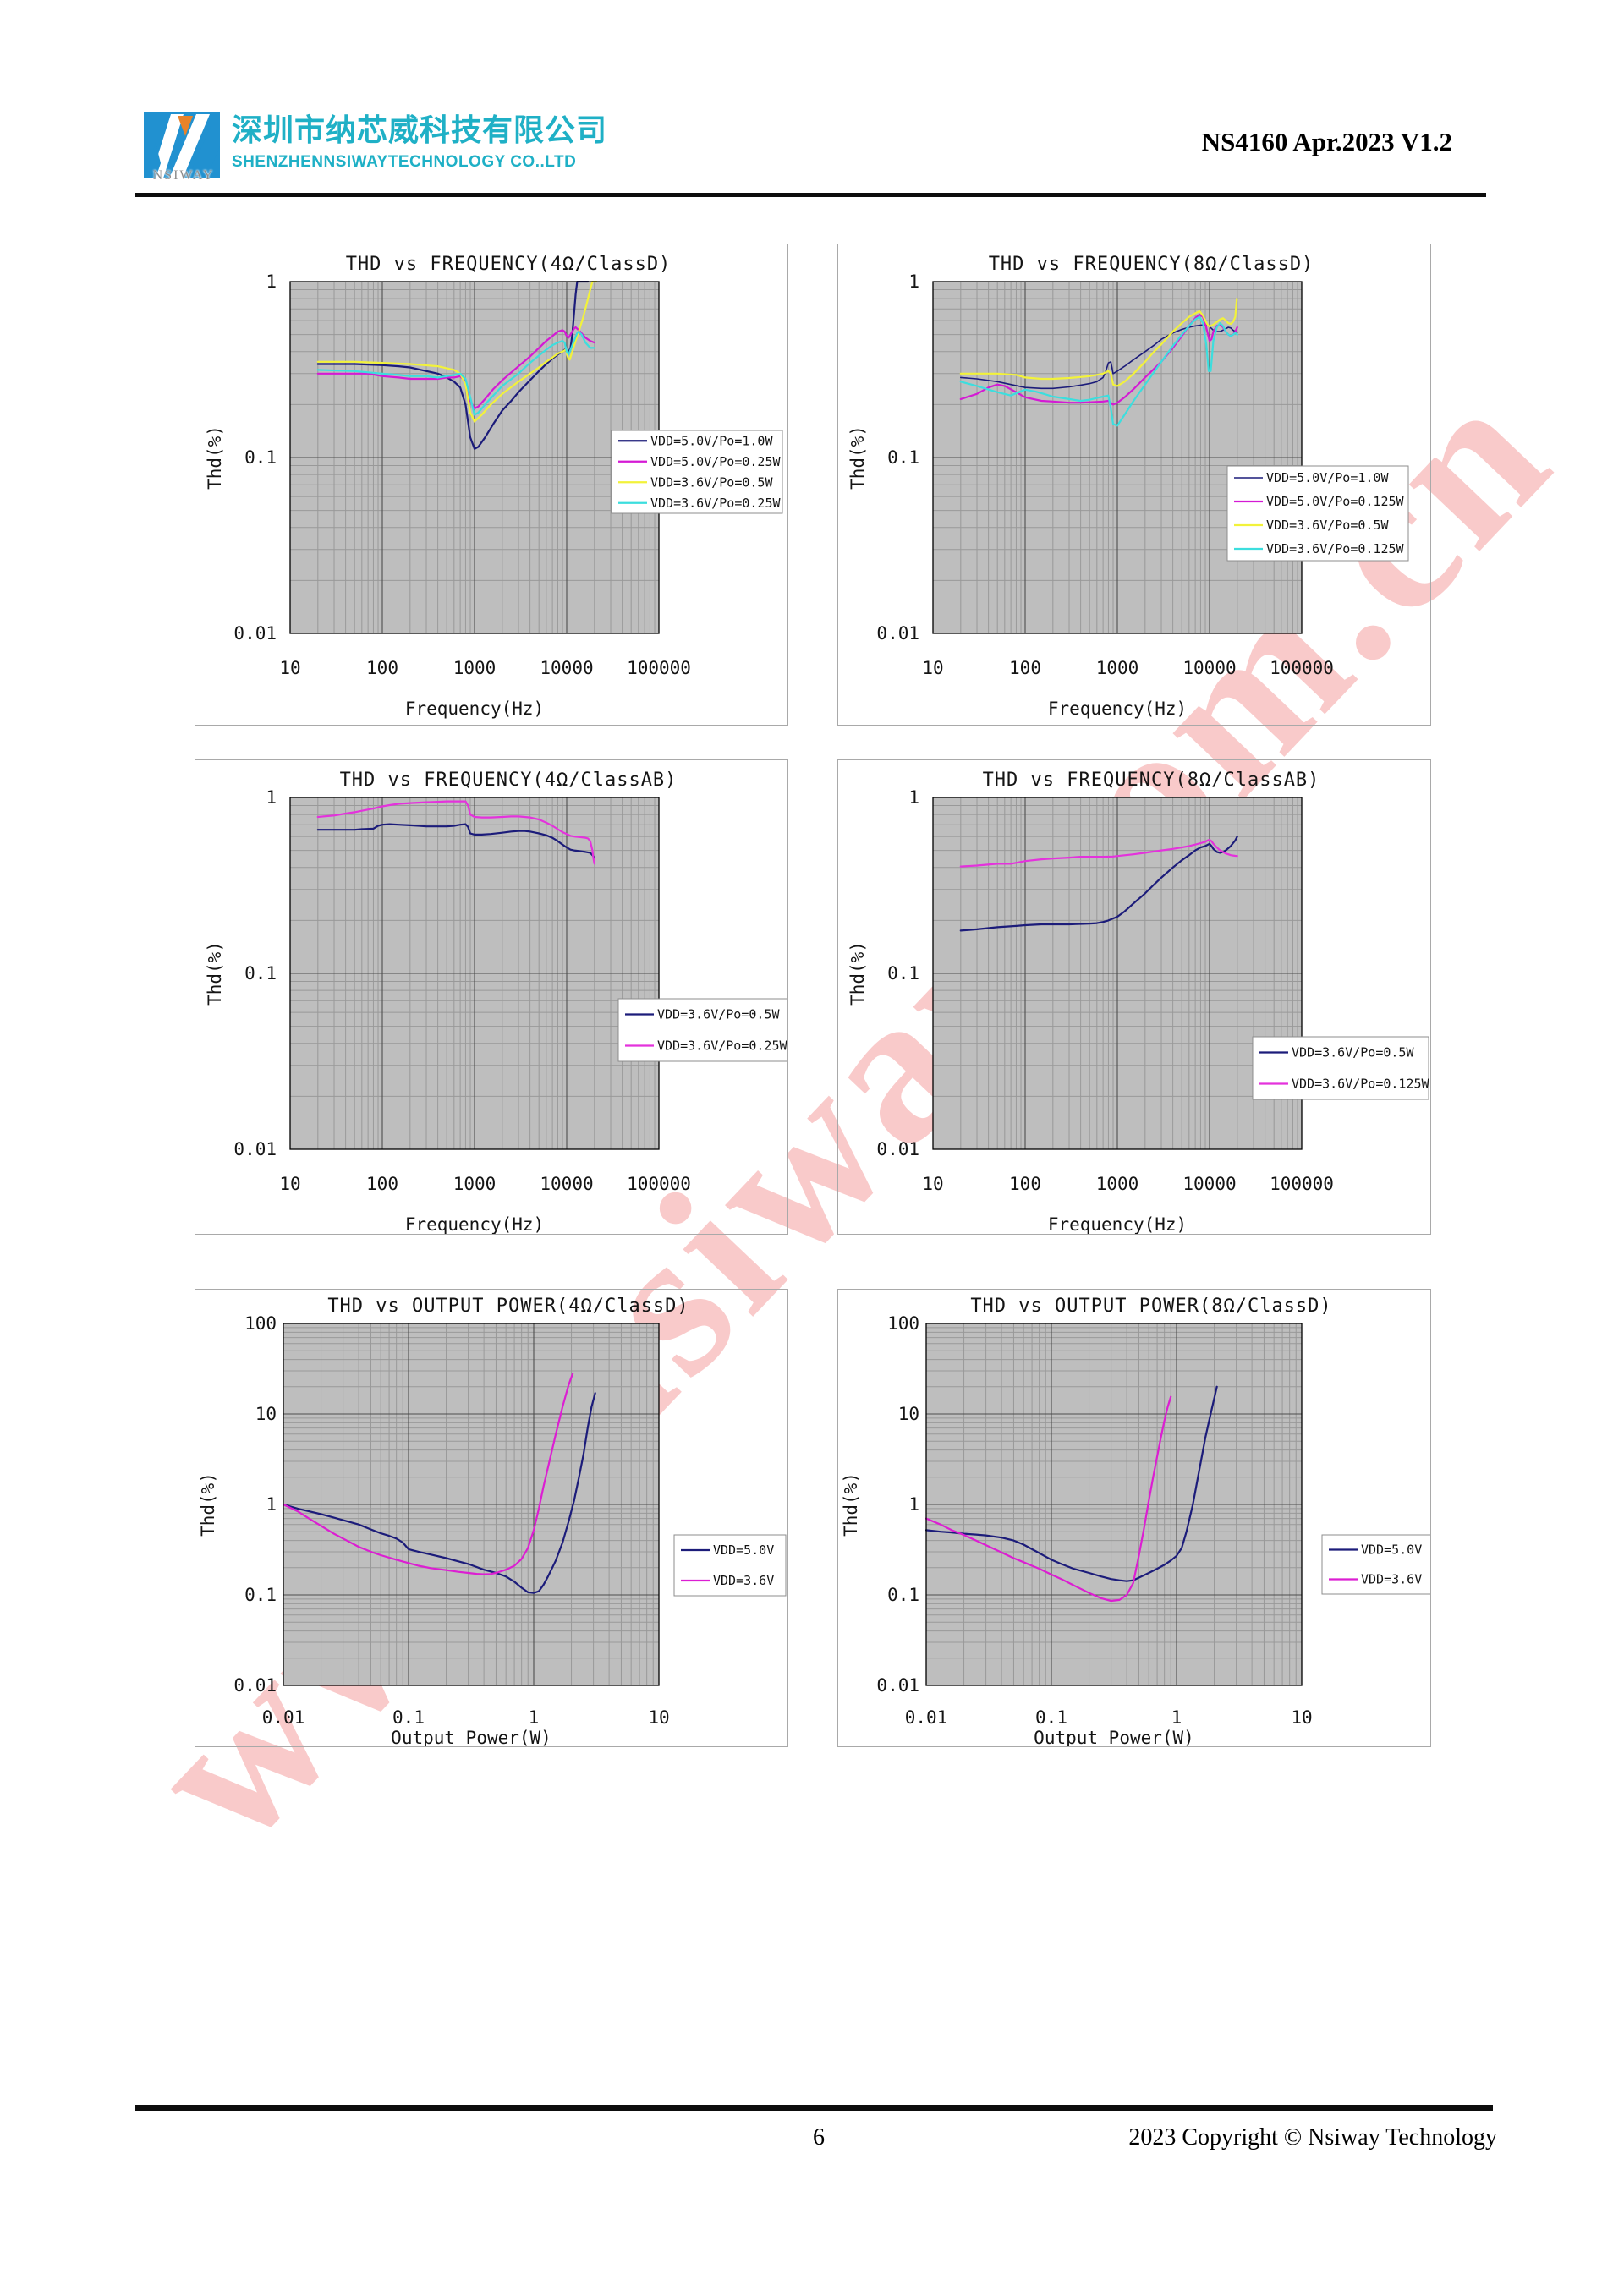 This screenshot has width=1624, height=2296. I want to click on svg-text: VDD=5.0V/Po=1.0W, so click(1328, 478).